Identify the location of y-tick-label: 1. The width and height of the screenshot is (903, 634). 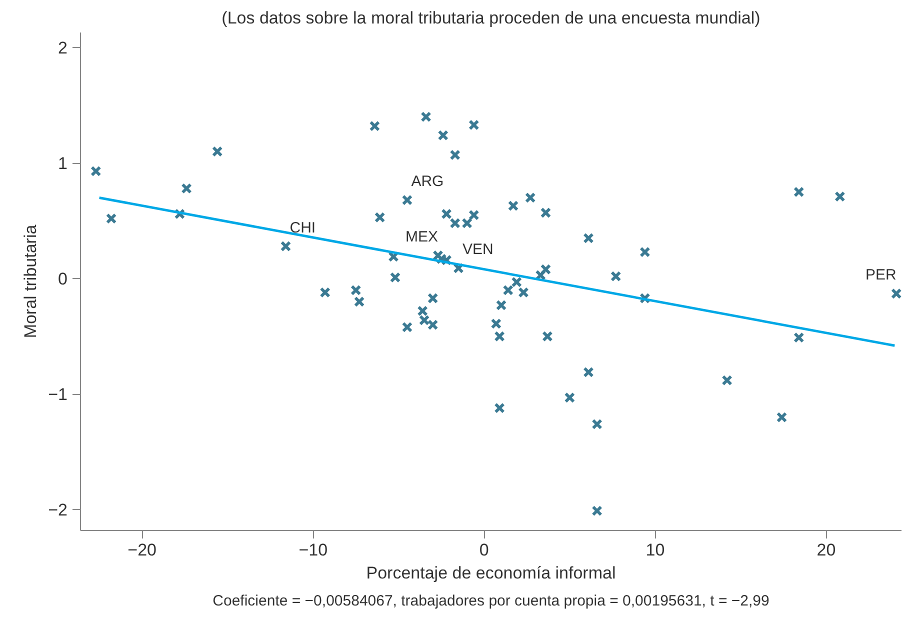
(63, 164).